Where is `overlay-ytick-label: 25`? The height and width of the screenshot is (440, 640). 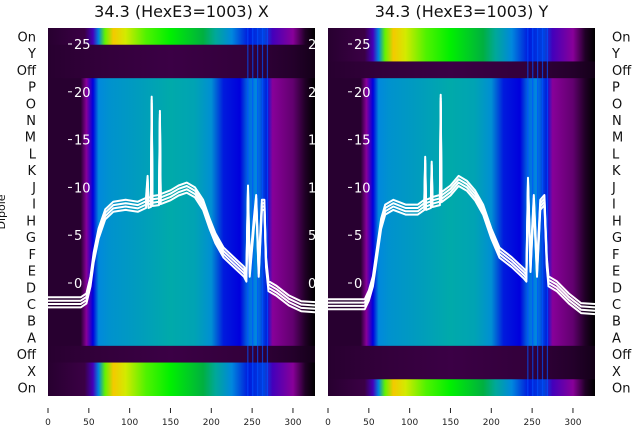 overlay-ytick-label: 25 is located at coordinates (82, 45).